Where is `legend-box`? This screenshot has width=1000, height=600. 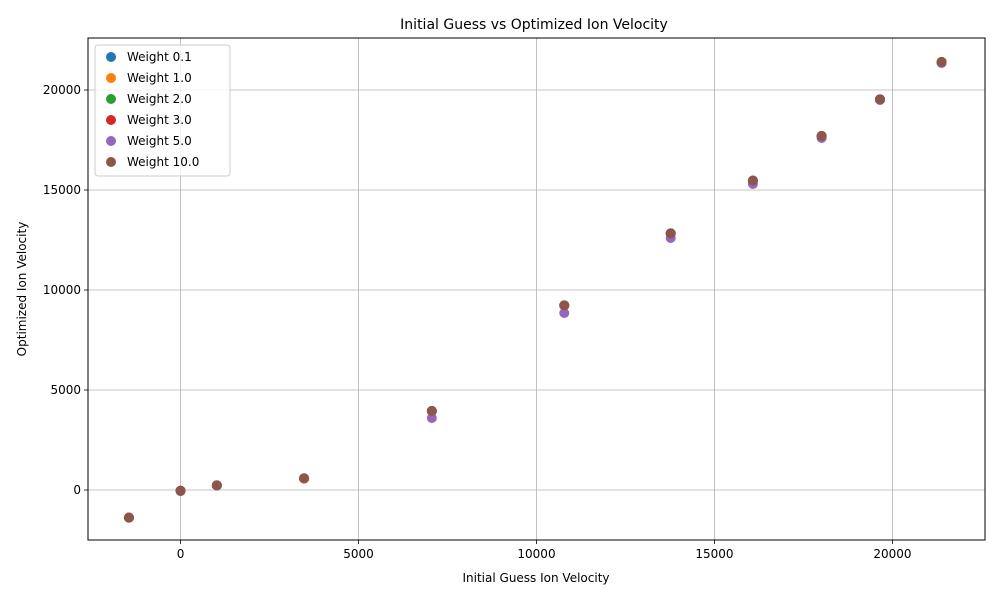
legend-box is located at coordinates (162, 110).